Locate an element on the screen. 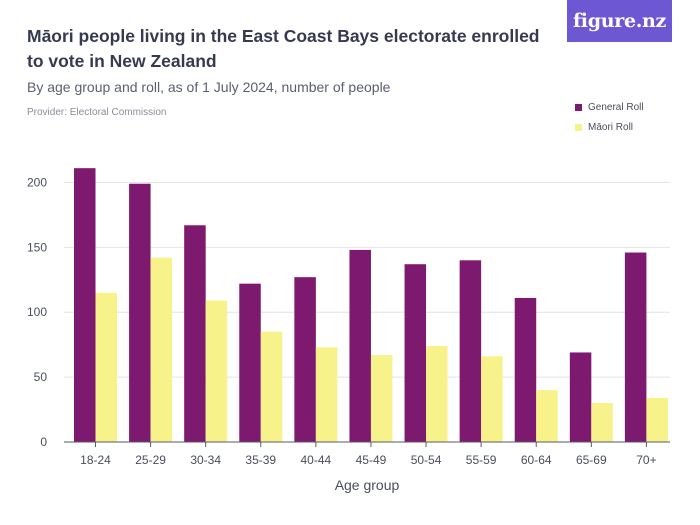 The width and height of the screenshot is (700, 525). x-tick-label-65-69: 65-69 is located at coordinates (591, 460).